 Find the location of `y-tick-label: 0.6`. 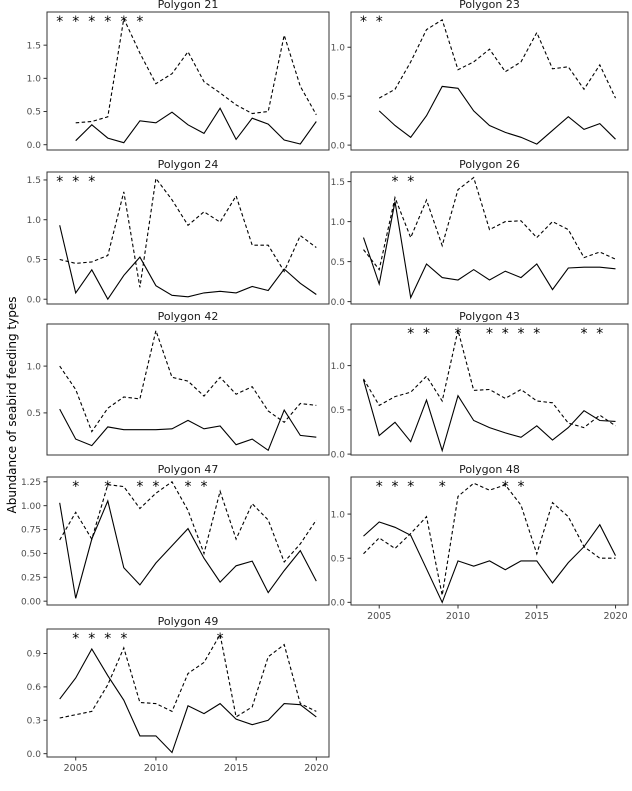

y-tick-label: 0.6 is located at coordinates (34, 688).